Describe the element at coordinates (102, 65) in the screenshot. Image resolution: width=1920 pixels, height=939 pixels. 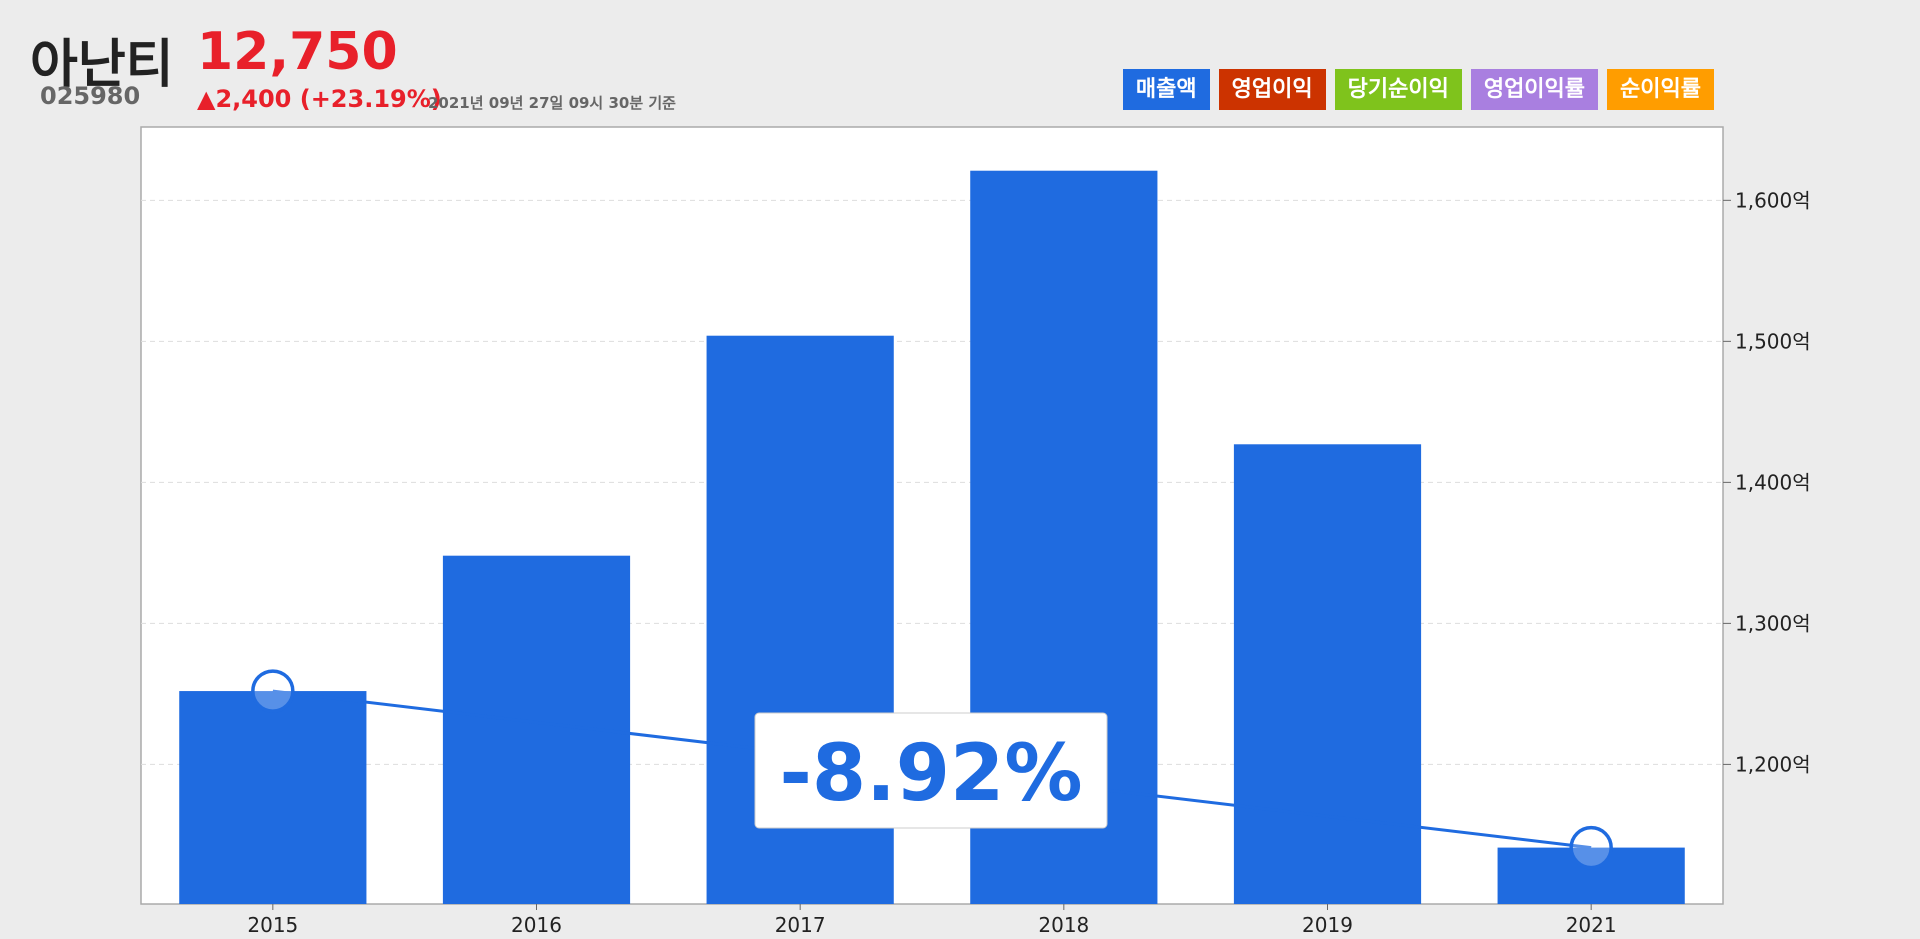
I see `stock-name: 아난티` at that location.